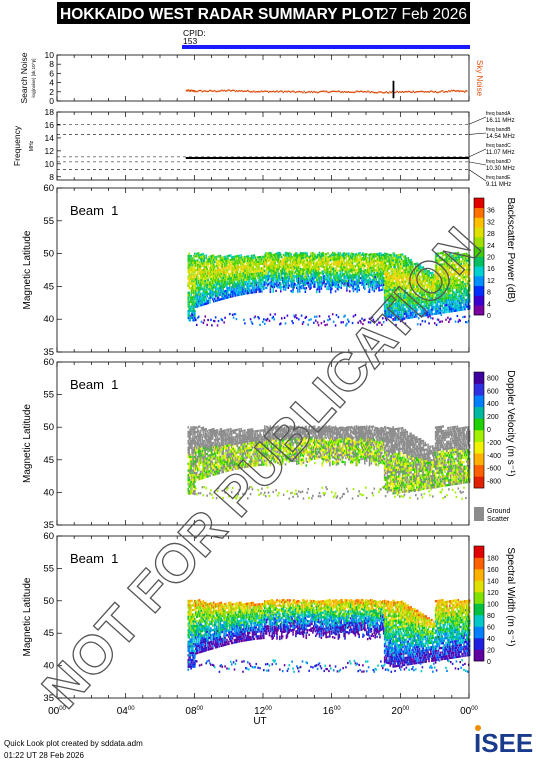 The width and height of the screenshot is (536, 761). Describe the element at coordinates (498, 146) in the screenshot. I see `freq-band-label: freq bandC` at that location.